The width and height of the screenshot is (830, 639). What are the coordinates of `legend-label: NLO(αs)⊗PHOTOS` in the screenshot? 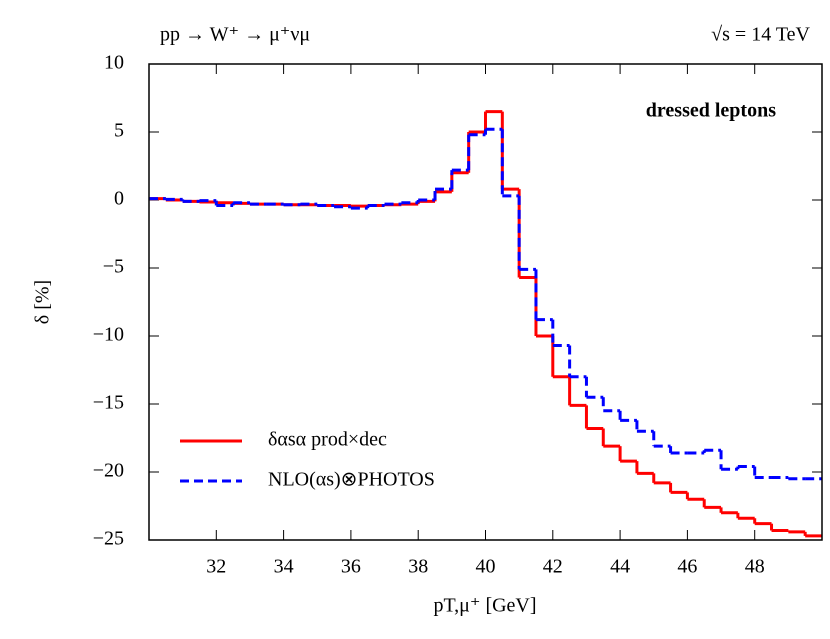 It's located at (351, 480).